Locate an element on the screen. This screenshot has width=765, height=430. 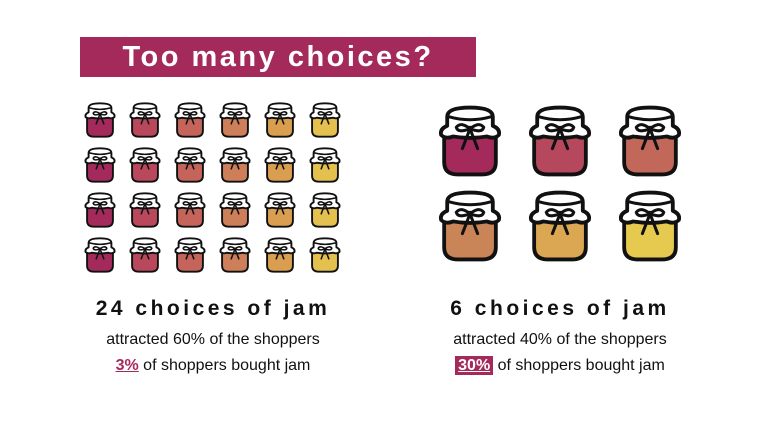
right-bought-percent: 30% is located at coordinates (474, 365).